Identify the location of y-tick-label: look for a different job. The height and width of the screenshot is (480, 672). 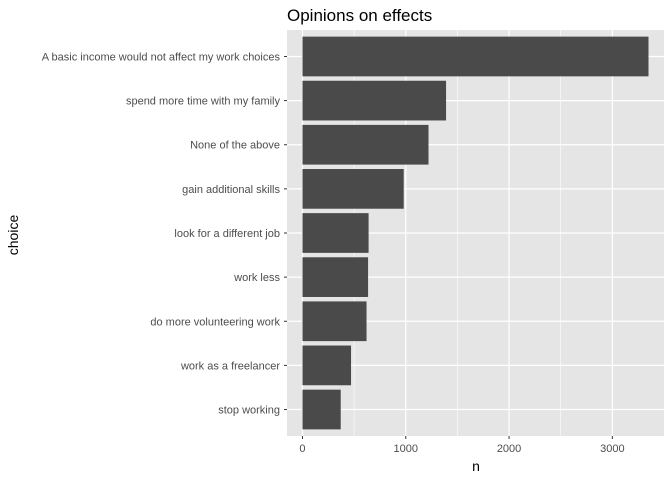
(227, 234).